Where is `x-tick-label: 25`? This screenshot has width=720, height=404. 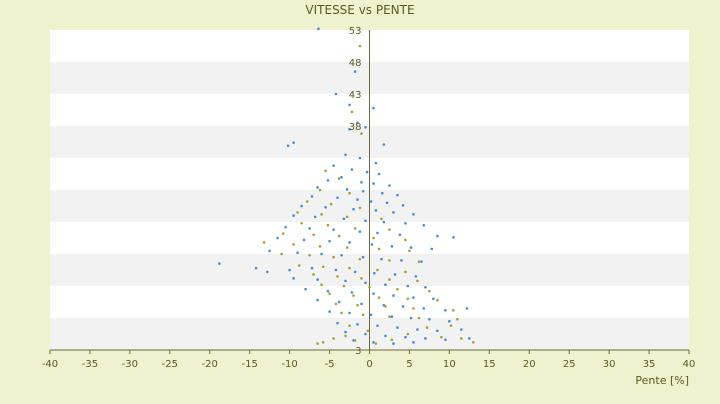
x-tick-label: 25 is located at coordinates (569, 364).